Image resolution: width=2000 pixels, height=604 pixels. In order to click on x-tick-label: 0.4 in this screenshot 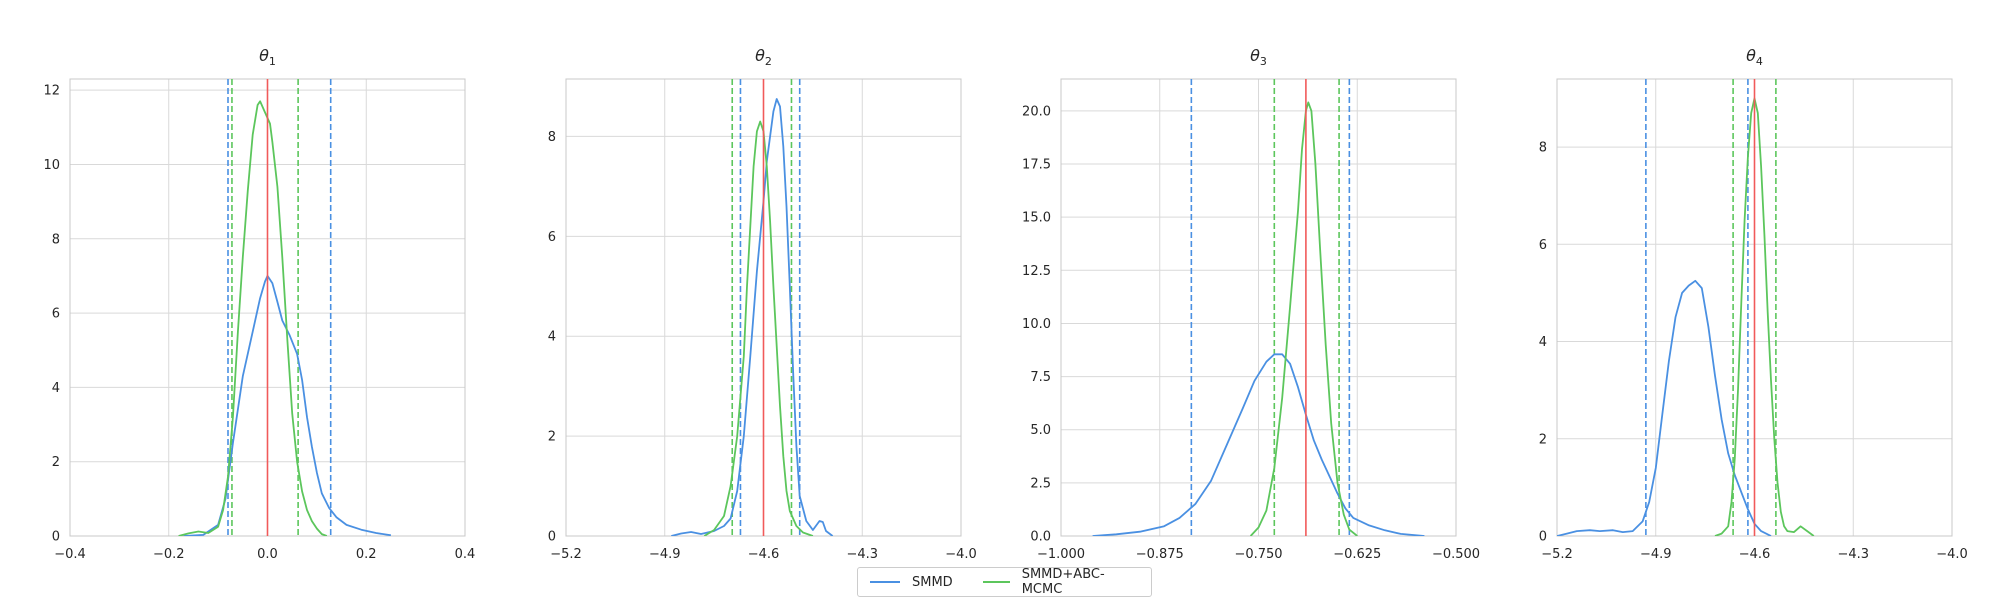, I will do `click(465, 554)`.